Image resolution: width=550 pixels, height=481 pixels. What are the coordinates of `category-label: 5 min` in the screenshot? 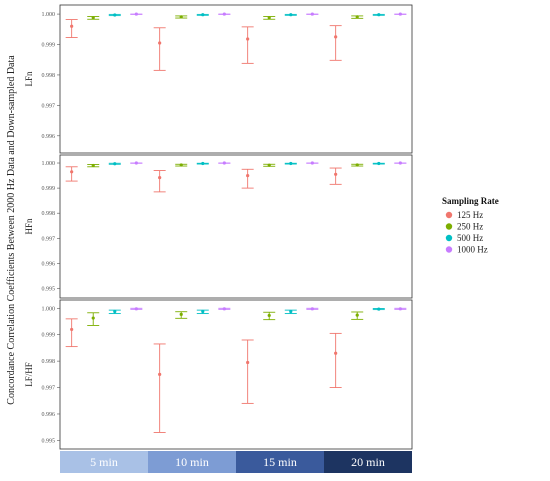 It's located at (104, 462).